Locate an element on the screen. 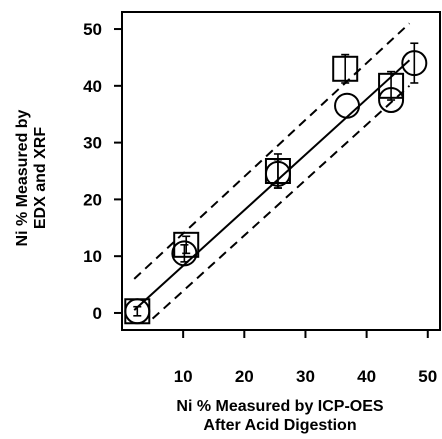  y-axis-title-line1: Ni % Measured by is located at coordinates (22, 177).